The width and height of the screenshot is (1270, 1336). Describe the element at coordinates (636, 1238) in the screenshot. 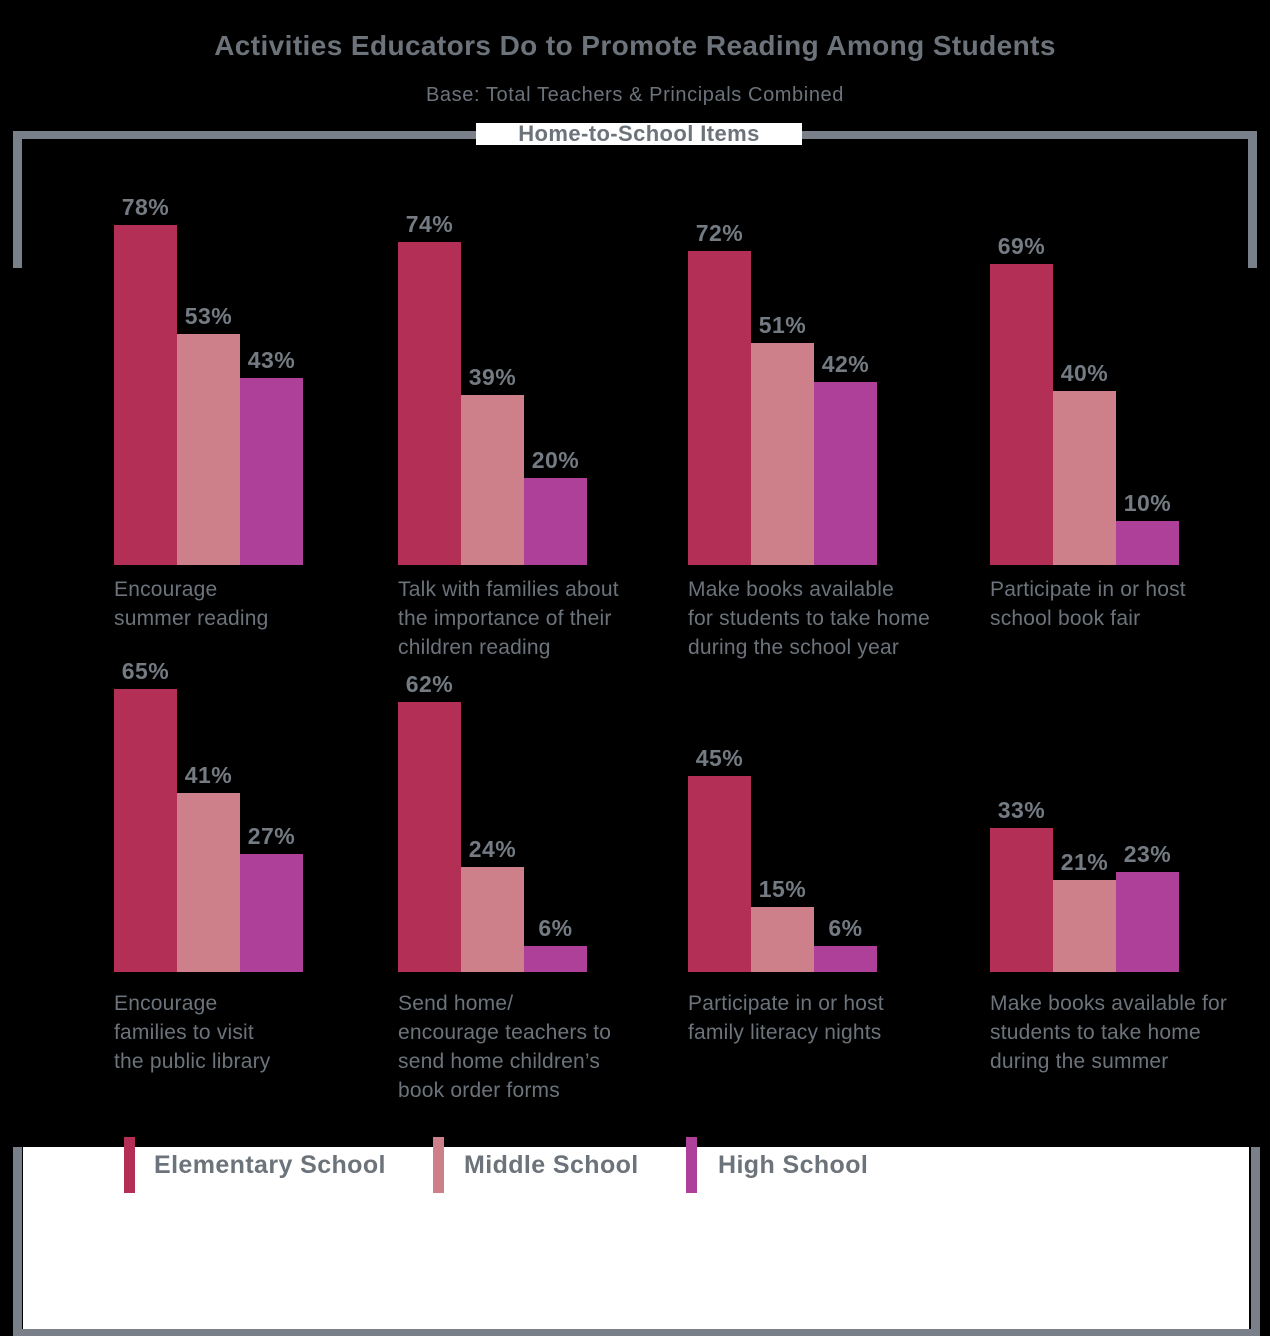

I see `bottom-panel` at that location.